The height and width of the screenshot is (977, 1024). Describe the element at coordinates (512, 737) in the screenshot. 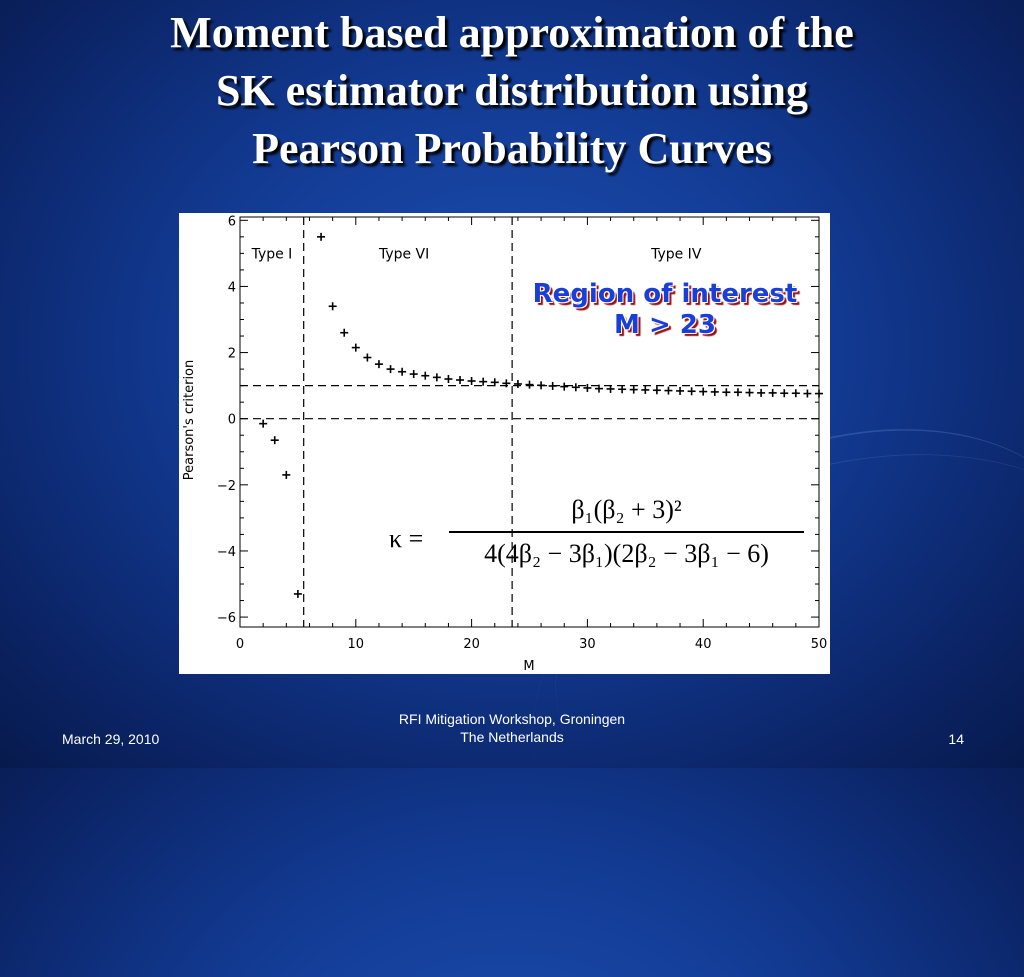

I see `footer-event-line-2: The Netherlands` at that location.